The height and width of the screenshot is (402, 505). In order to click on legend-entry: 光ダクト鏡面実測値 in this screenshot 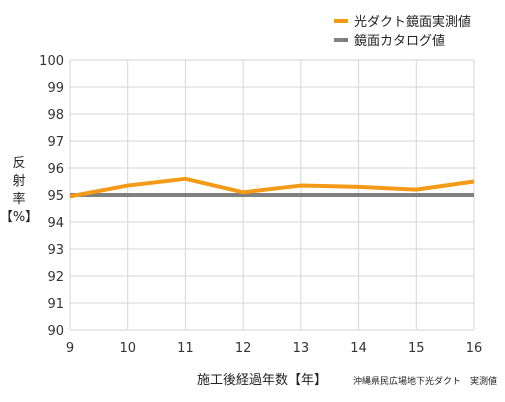, I will do `click(412, 22)`.